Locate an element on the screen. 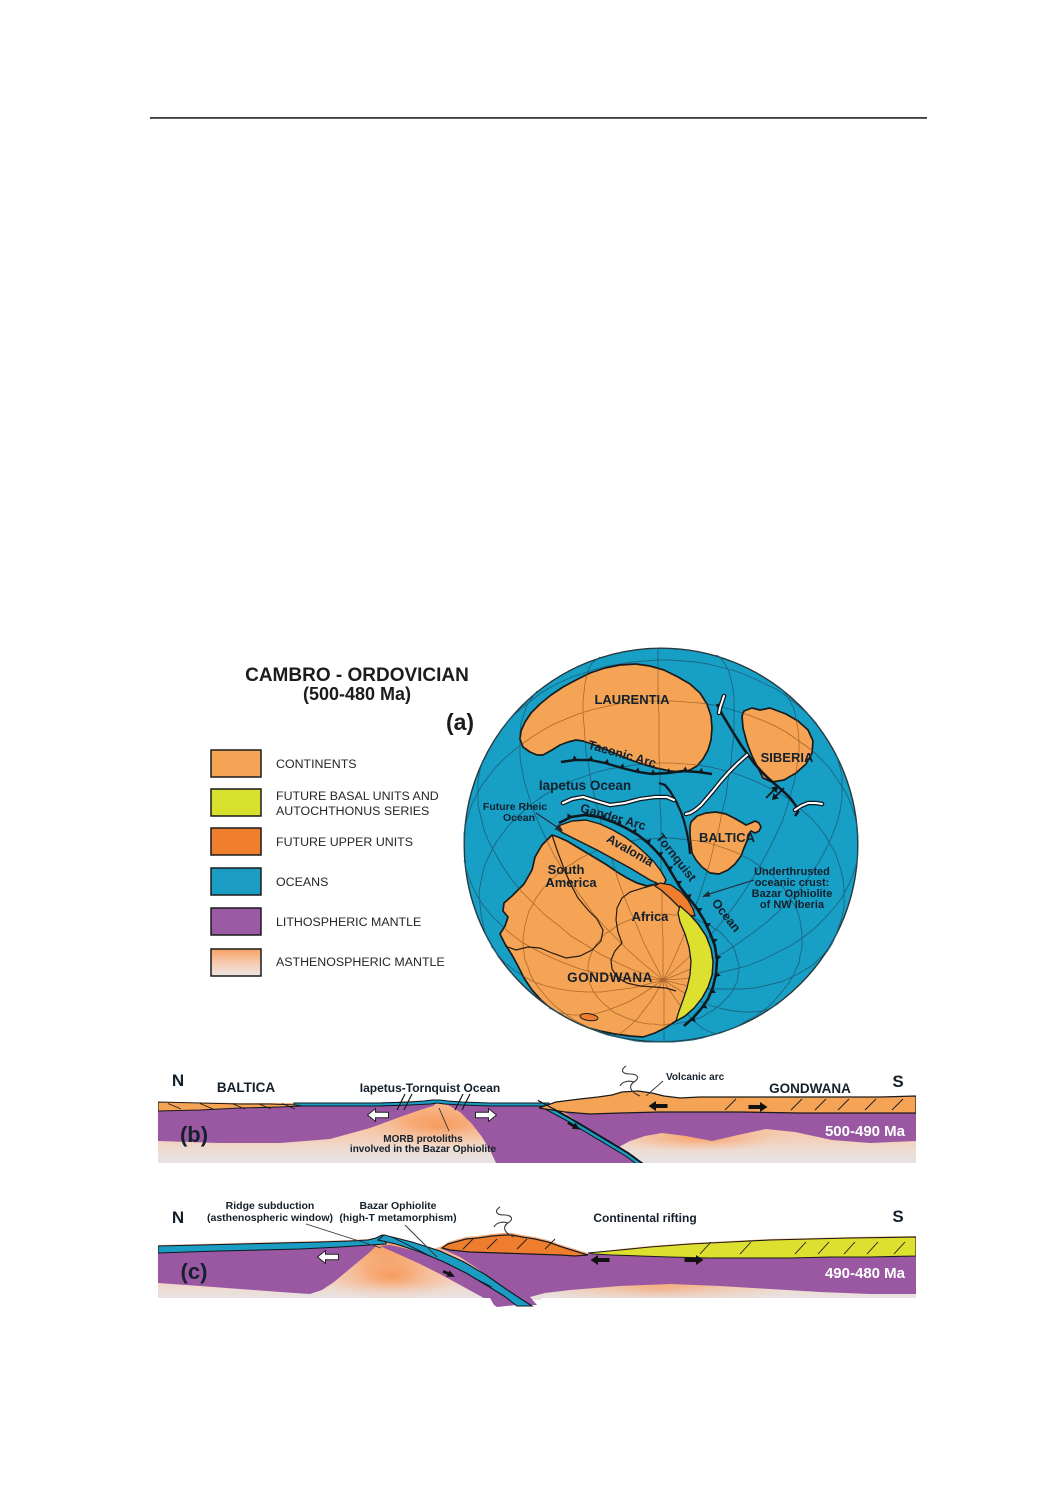 Image resolution: width=1052 pixels, height=1485 pixels. svg-text: LITHOSPHERIC MANTLE is located at coordinates (348, 922).